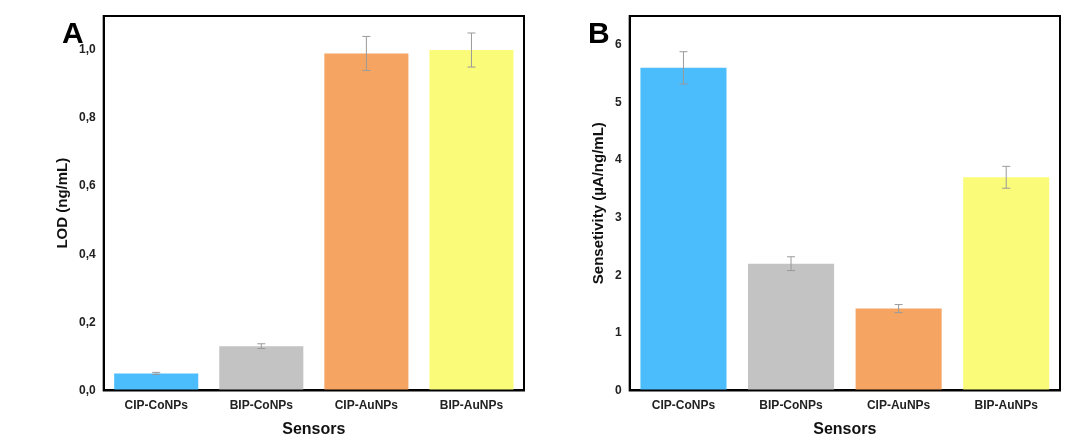 The image size is (1072, 447). Describe the element at coordinates (599, 33) in the screenshot. I see `chart-title: B` at that location.